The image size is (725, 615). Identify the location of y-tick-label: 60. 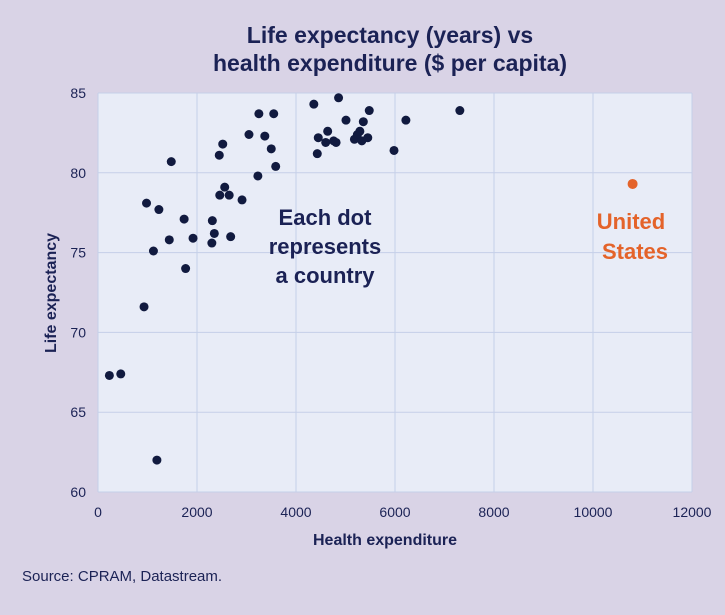
(78, 492).